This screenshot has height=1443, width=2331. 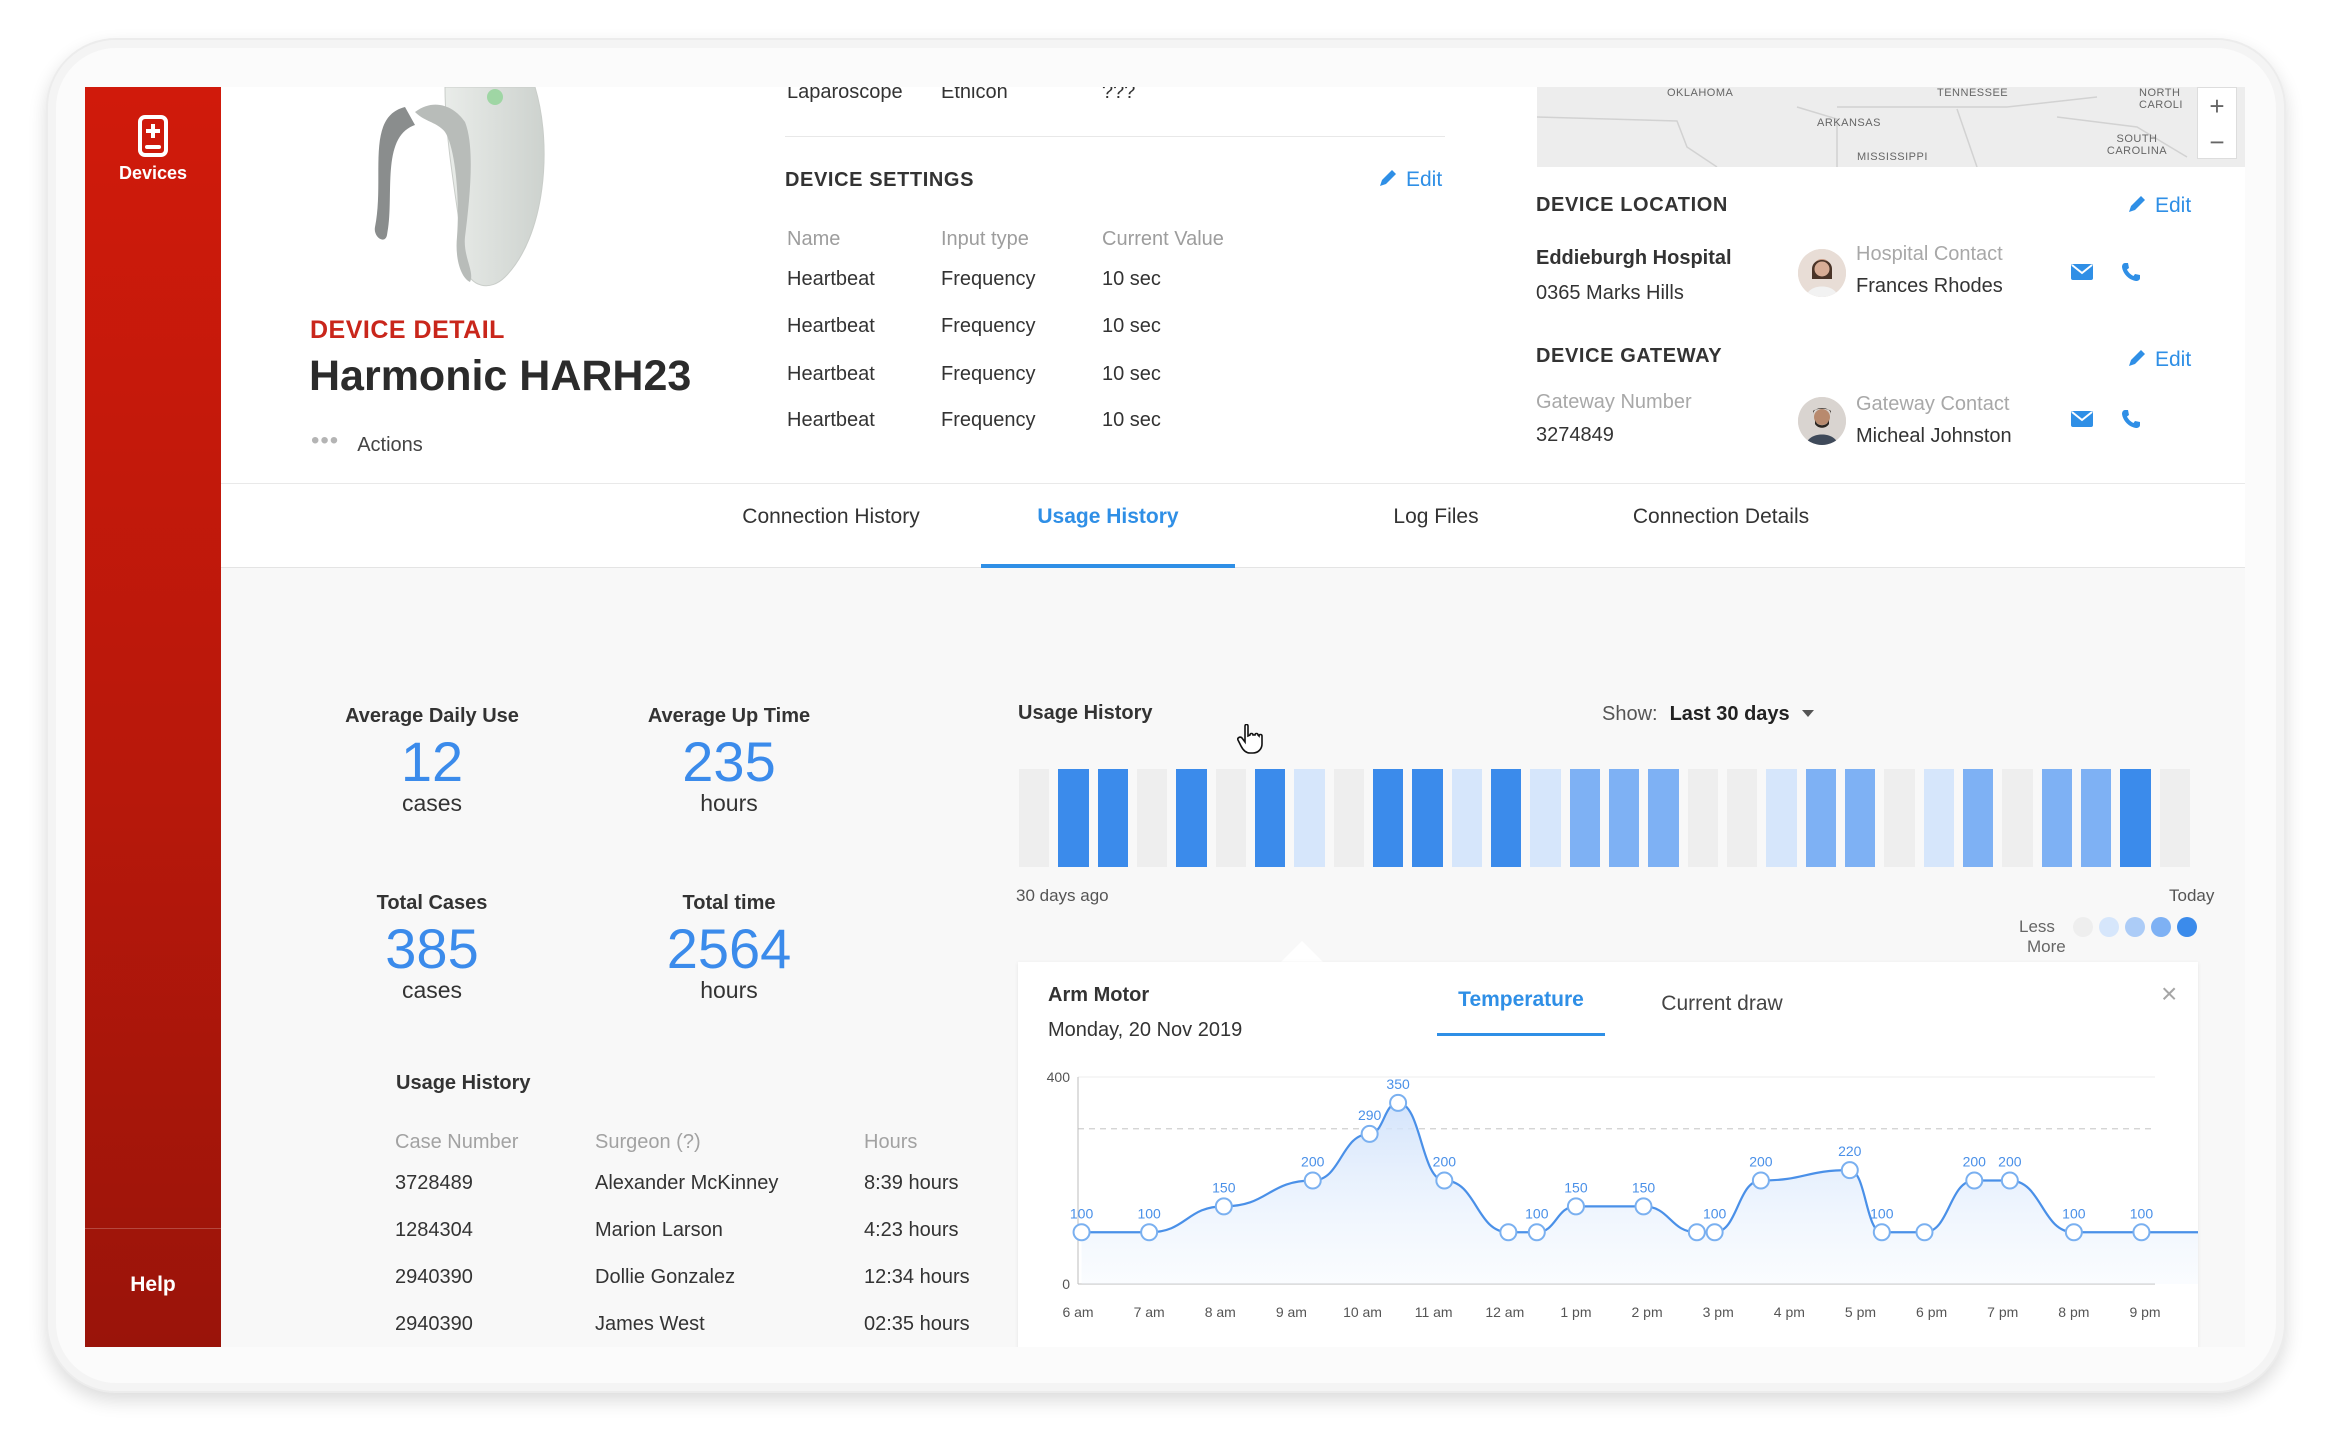 I want to click on settings-edit-button: Edit, so click(x=1410, y=180).